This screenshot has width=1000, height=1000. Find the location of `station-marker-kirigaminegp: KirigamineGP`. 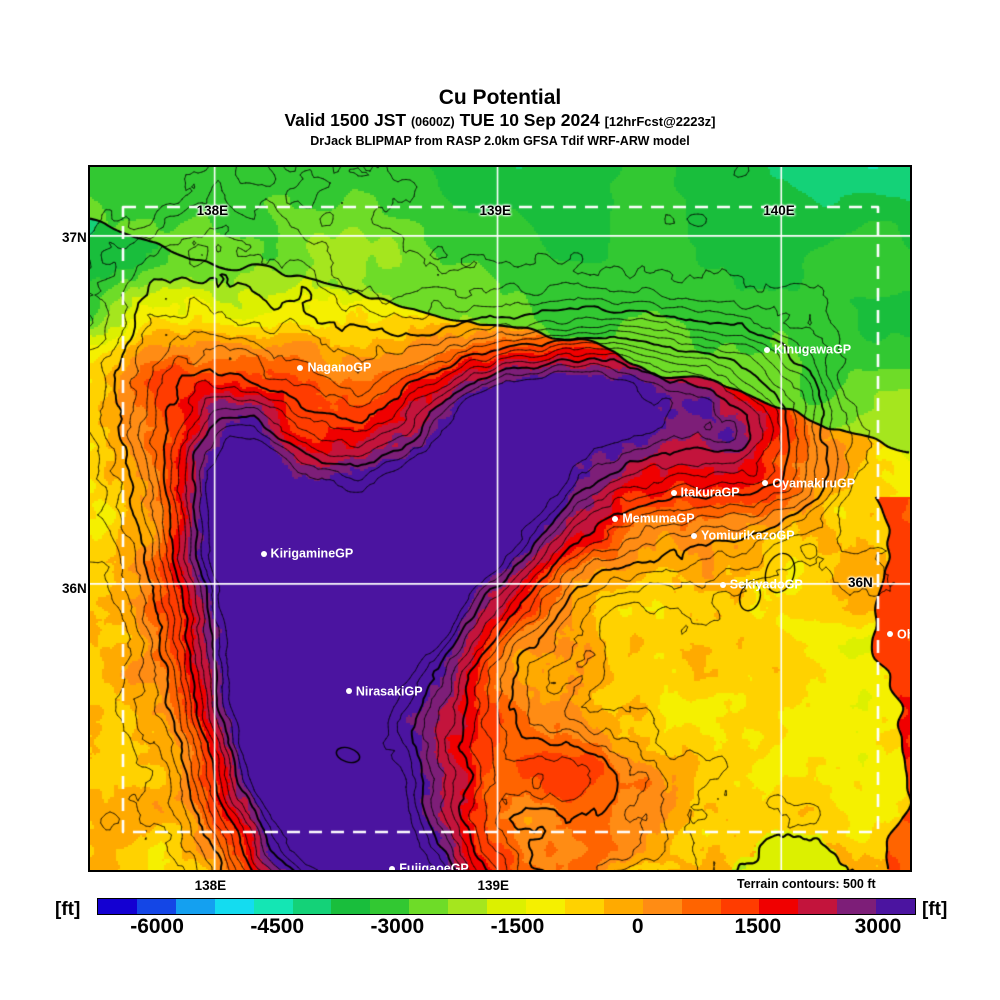

station-marker-kirigaminegp: KirigamineGP is located at coordinates (307, 553).